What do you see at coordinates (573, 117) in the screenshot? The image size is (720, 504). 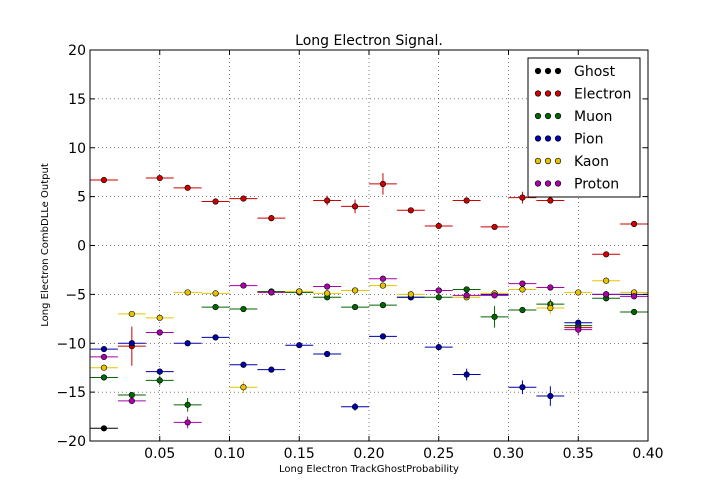 I see `legend-entry-muon: Muon` at bounding box center [573, 117].